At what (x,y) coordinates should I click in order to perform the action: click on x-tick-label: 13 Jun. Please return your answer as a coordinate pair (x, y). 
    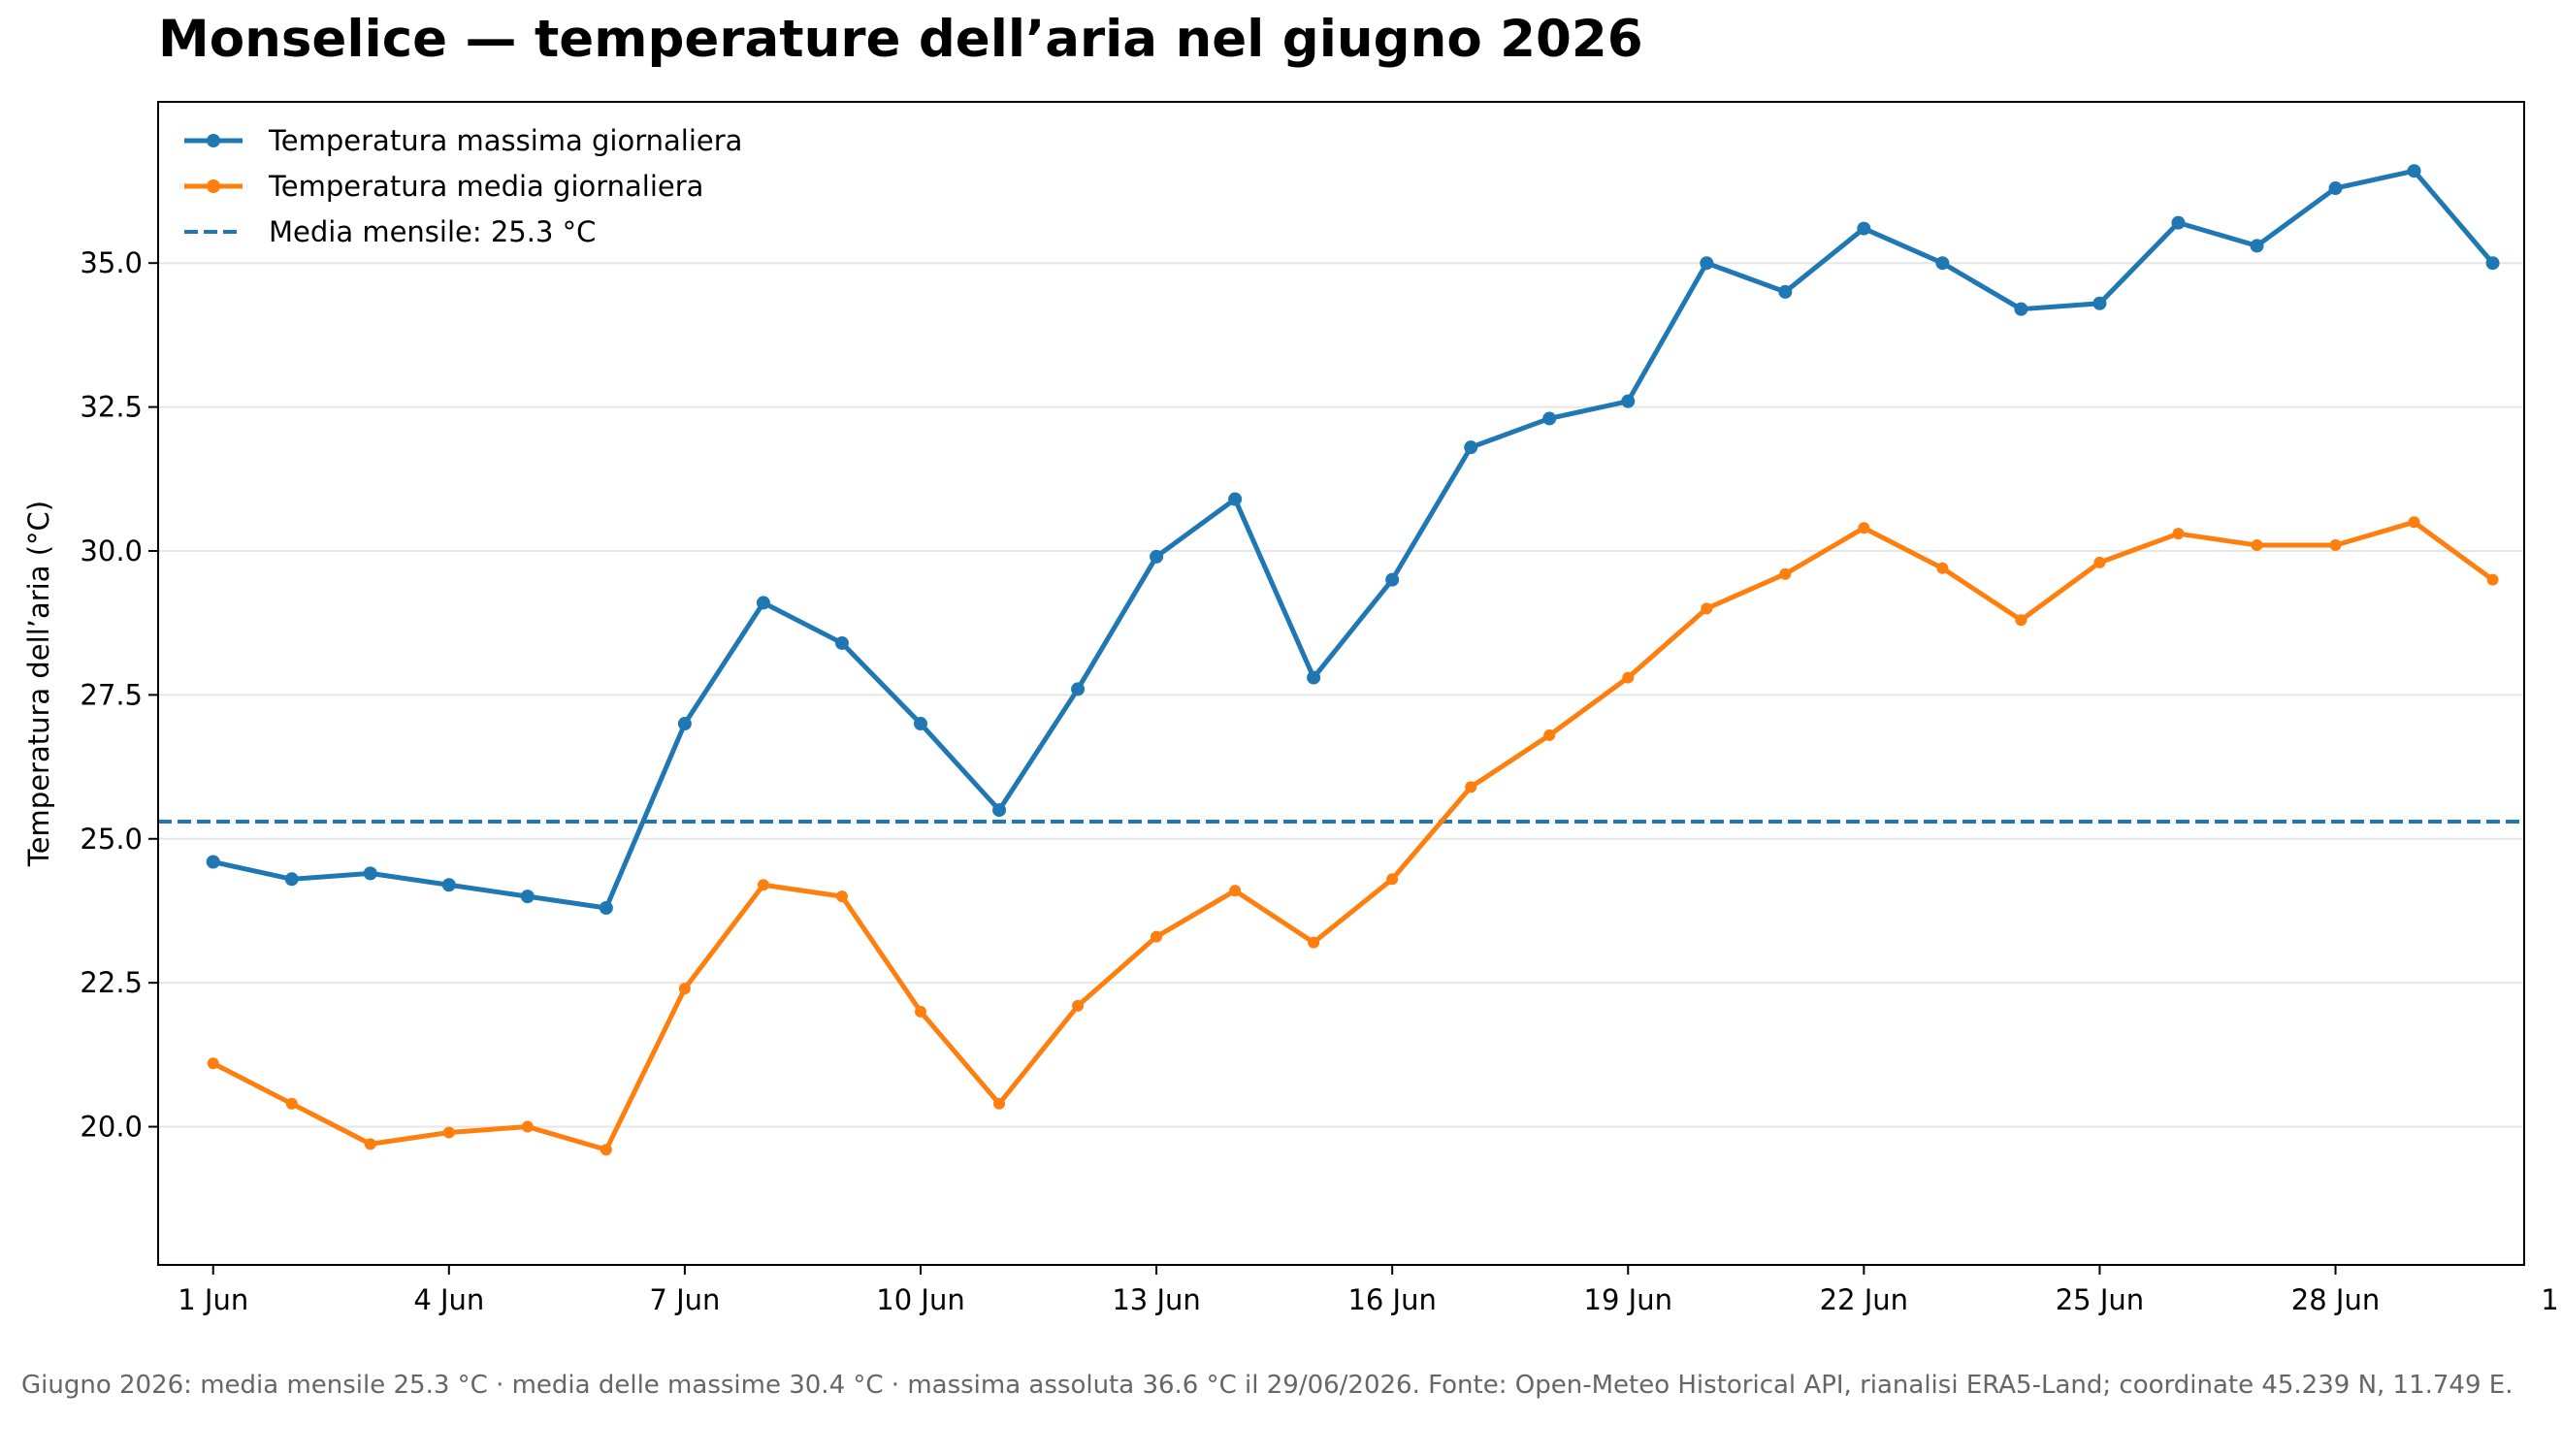
    Looking at the image, I should click on (1156, 1299).